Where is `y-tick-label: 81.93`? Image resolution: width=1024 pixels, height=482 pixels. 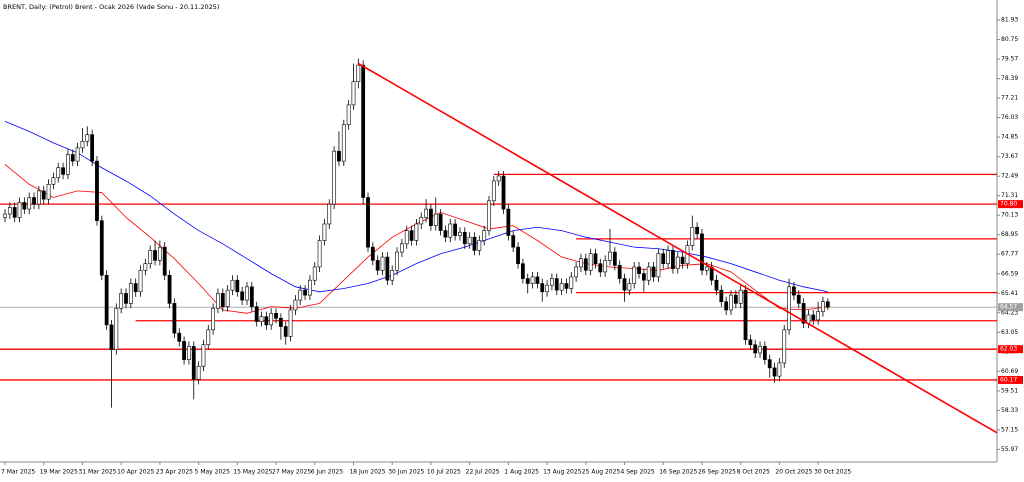
y-tick-label: 81.93 is located at coordinates (1009, 20).